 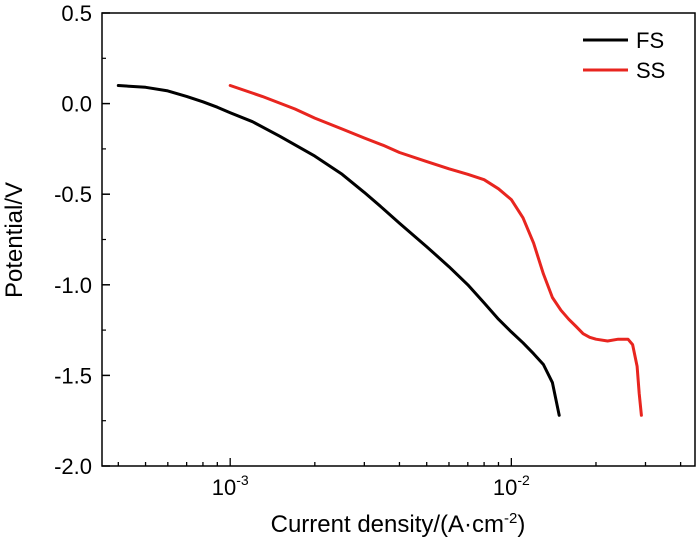 What do you see at coordinates (76, 13) in the screenshot?
I see `y-tick-label: 0.5` at bounding box center [76, 13].